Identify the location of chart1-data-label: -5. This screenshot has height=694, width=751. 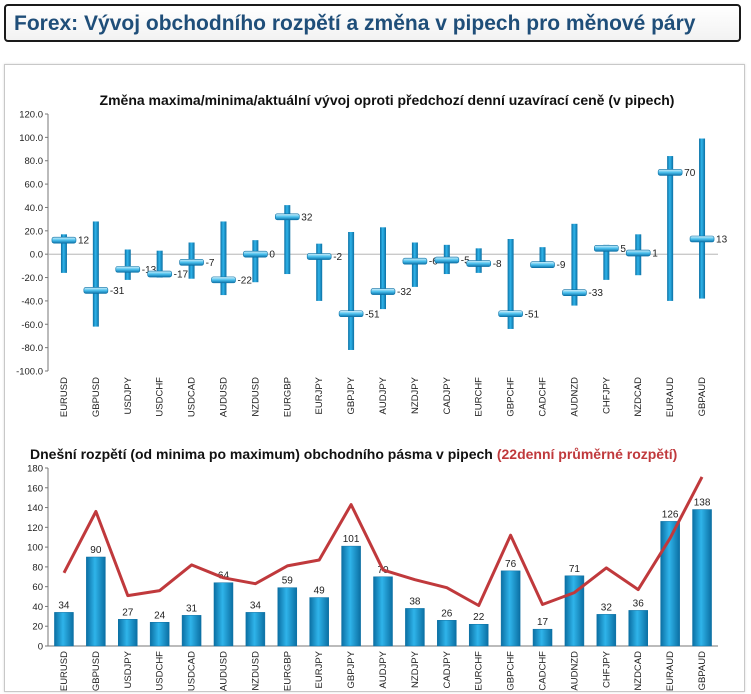
(465, 261).